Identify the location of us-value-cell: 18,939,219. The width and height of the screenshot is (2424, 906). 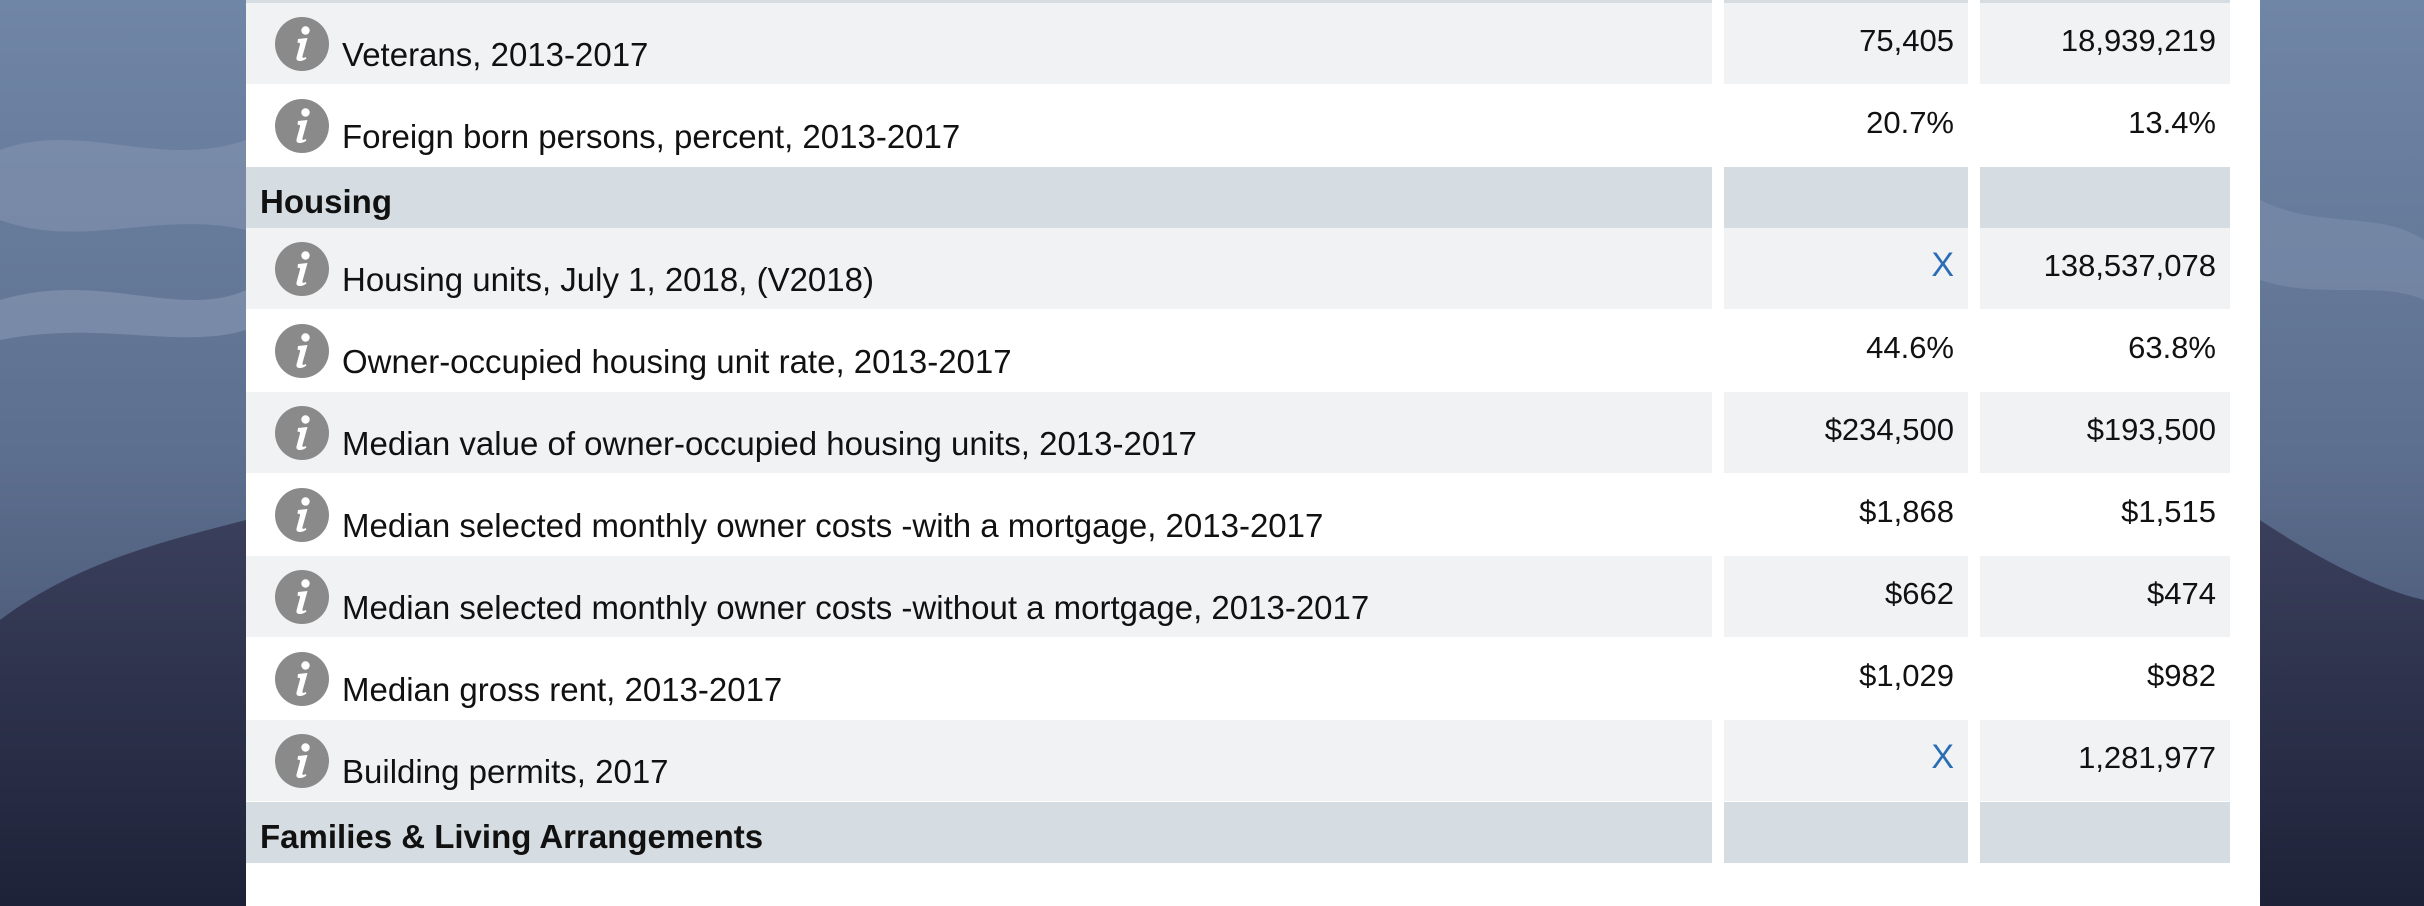
(2105, 43).